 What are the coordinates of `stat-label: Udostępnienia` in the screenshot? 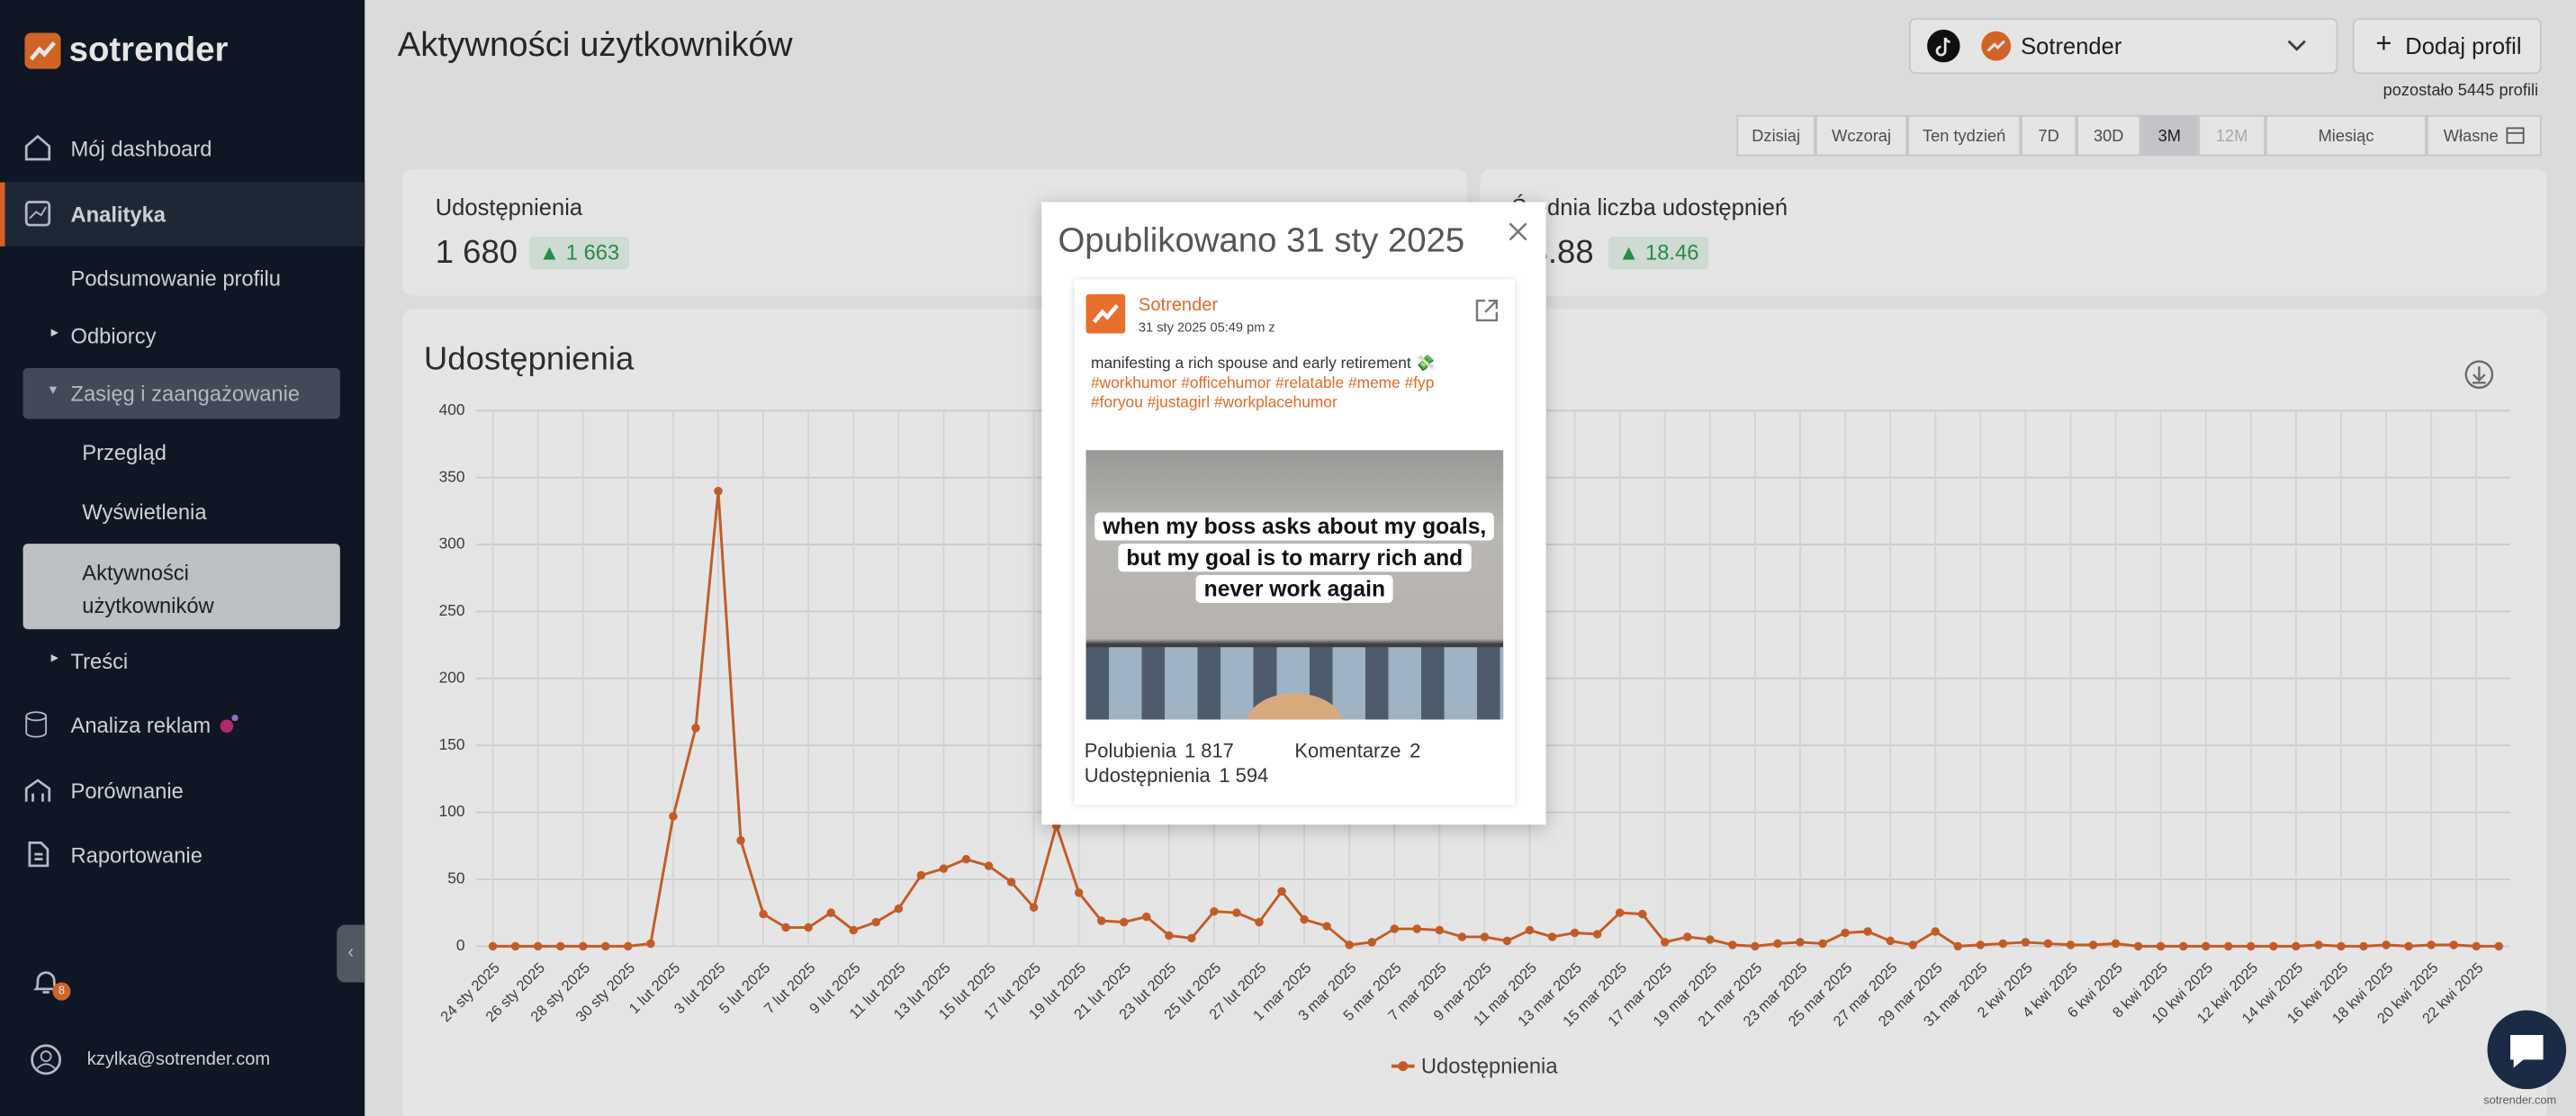 It's located at (1147, 776).